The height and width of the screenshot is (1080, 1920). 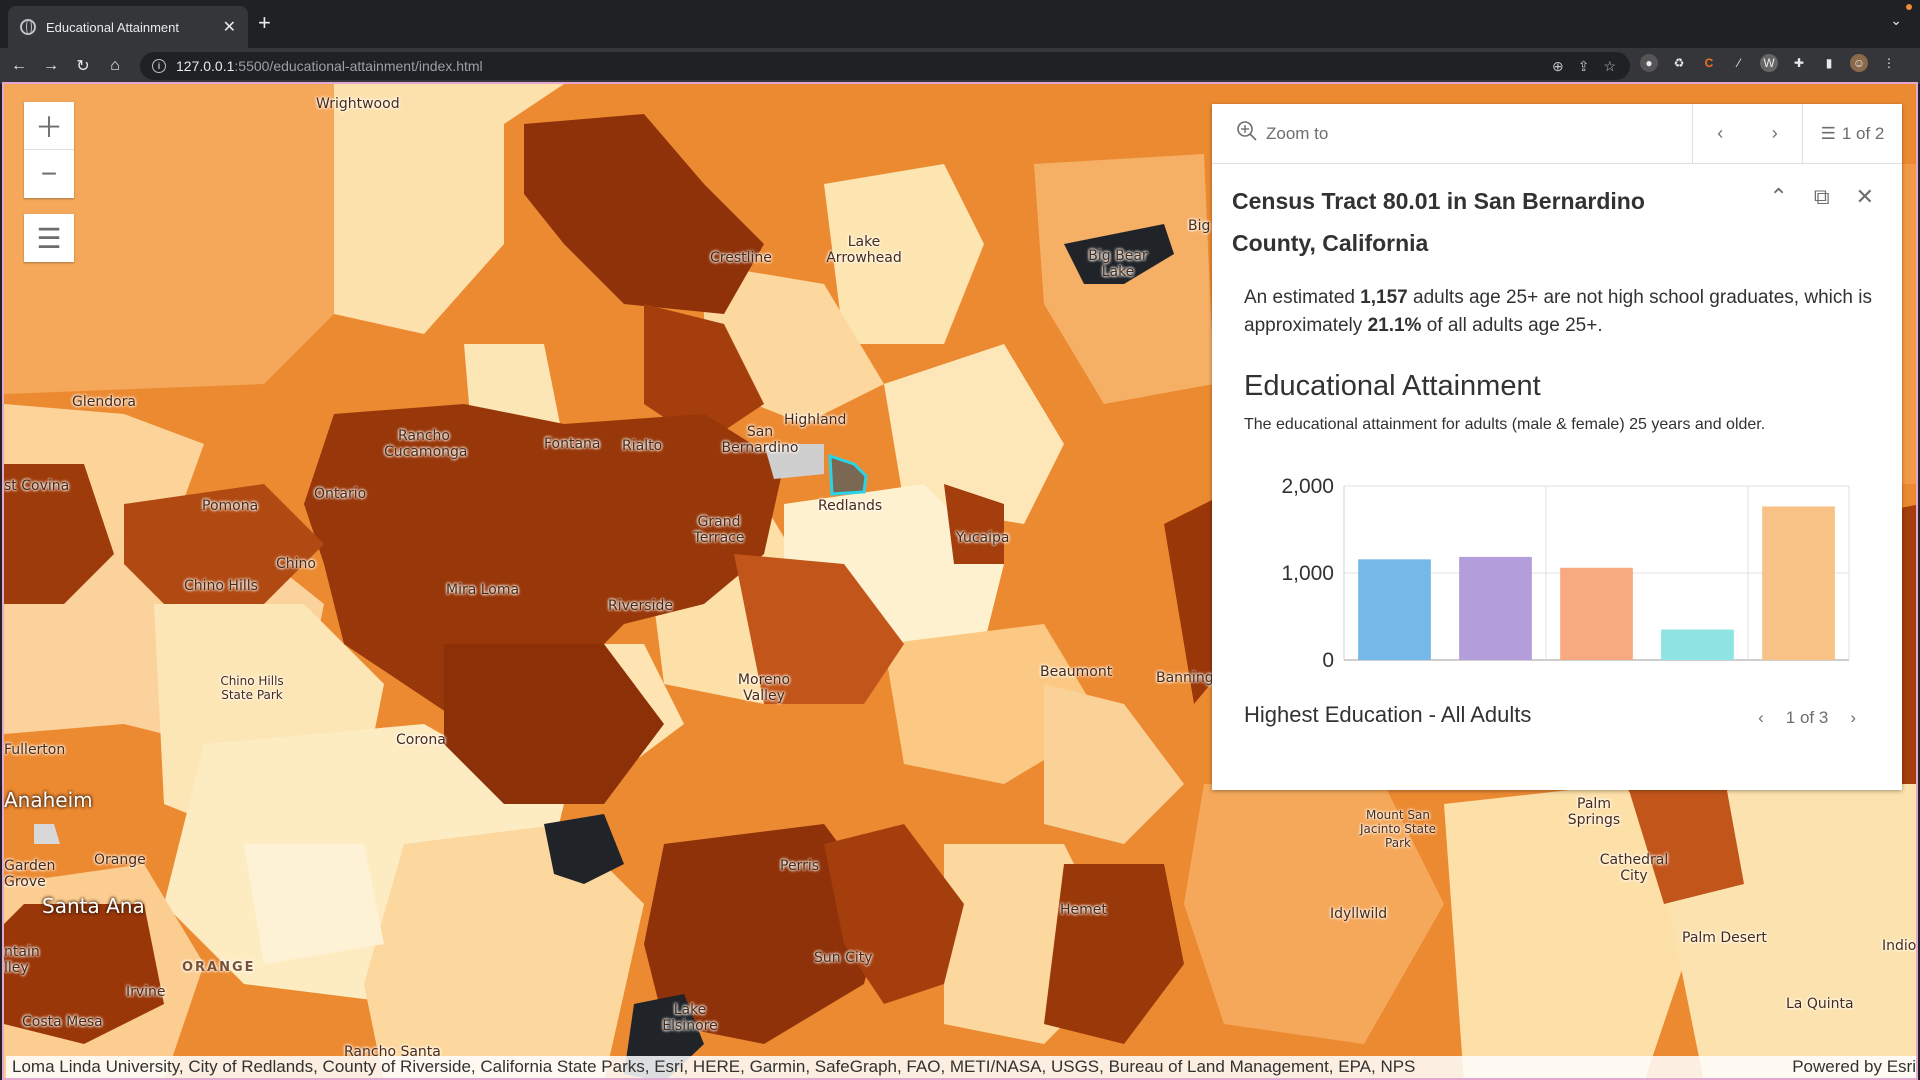 I want to click on url-host: 127.0.0.1, so click(x=205, y=66).